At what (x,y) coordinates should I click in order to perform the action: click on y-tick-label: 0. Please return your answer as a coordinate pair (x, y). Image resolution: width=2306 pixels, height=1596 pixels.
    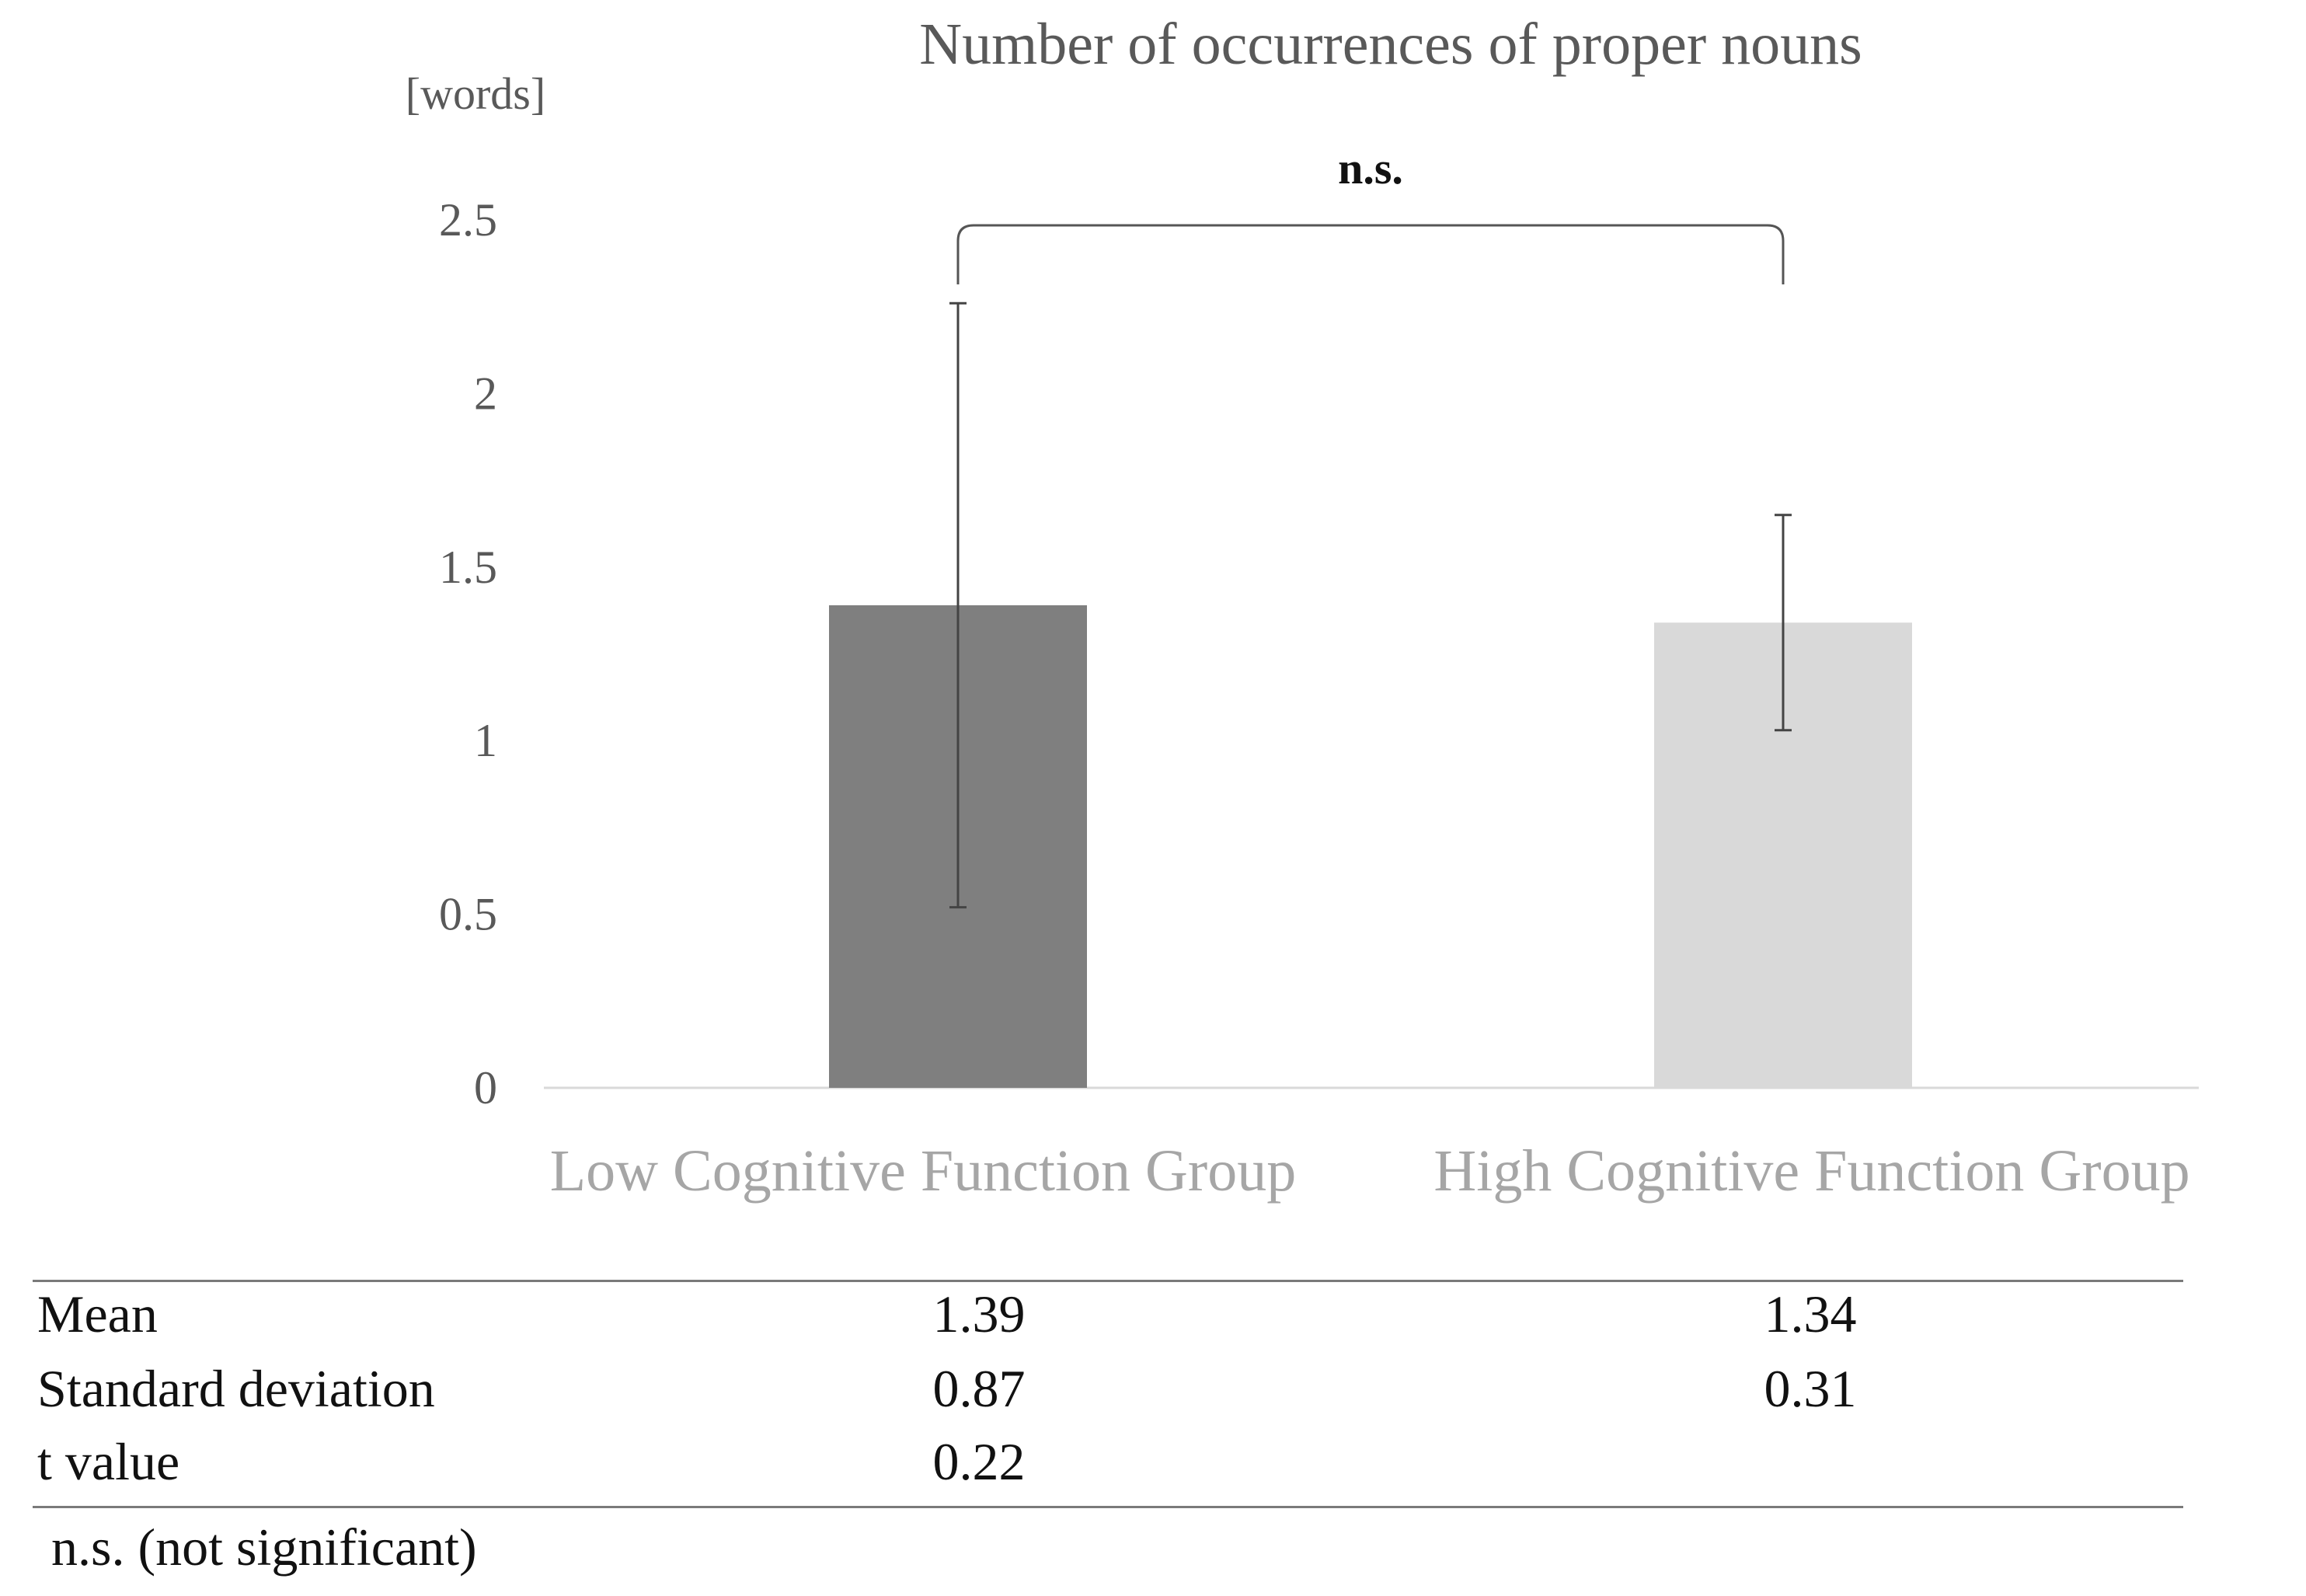
    Looking at the image, I should click on (485, 1087).